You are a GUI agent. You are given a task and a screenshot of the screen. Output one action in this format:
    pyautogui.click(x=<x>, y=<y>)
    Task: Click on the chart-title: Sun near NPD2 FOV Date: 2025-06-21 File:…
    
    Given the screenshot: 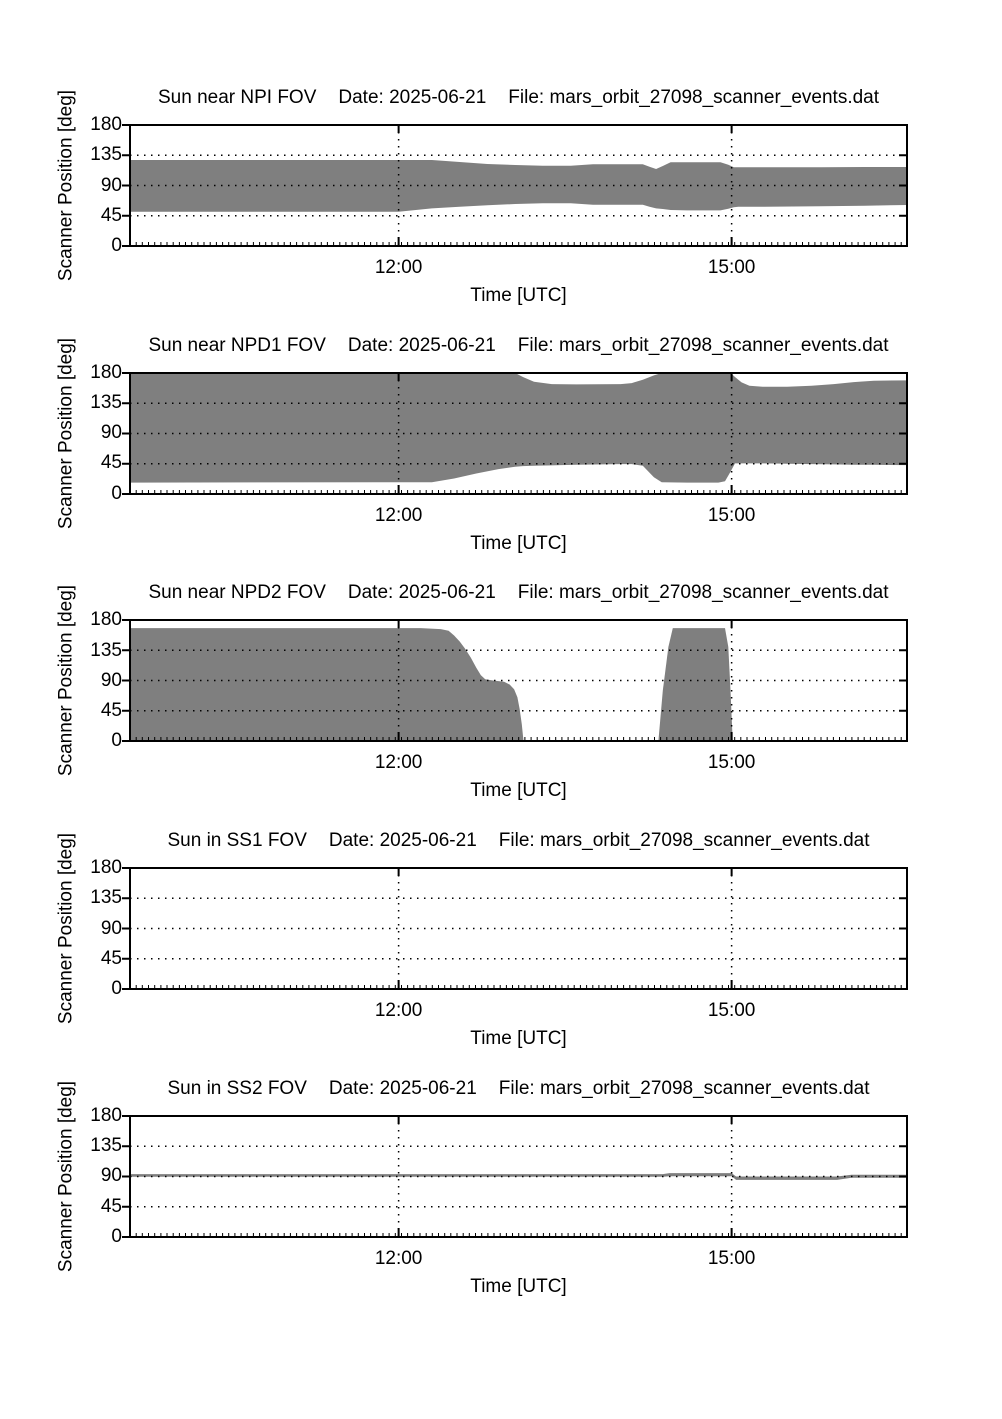 What is the action you would take?
    pyautogui.click(x=518, y=593)
    